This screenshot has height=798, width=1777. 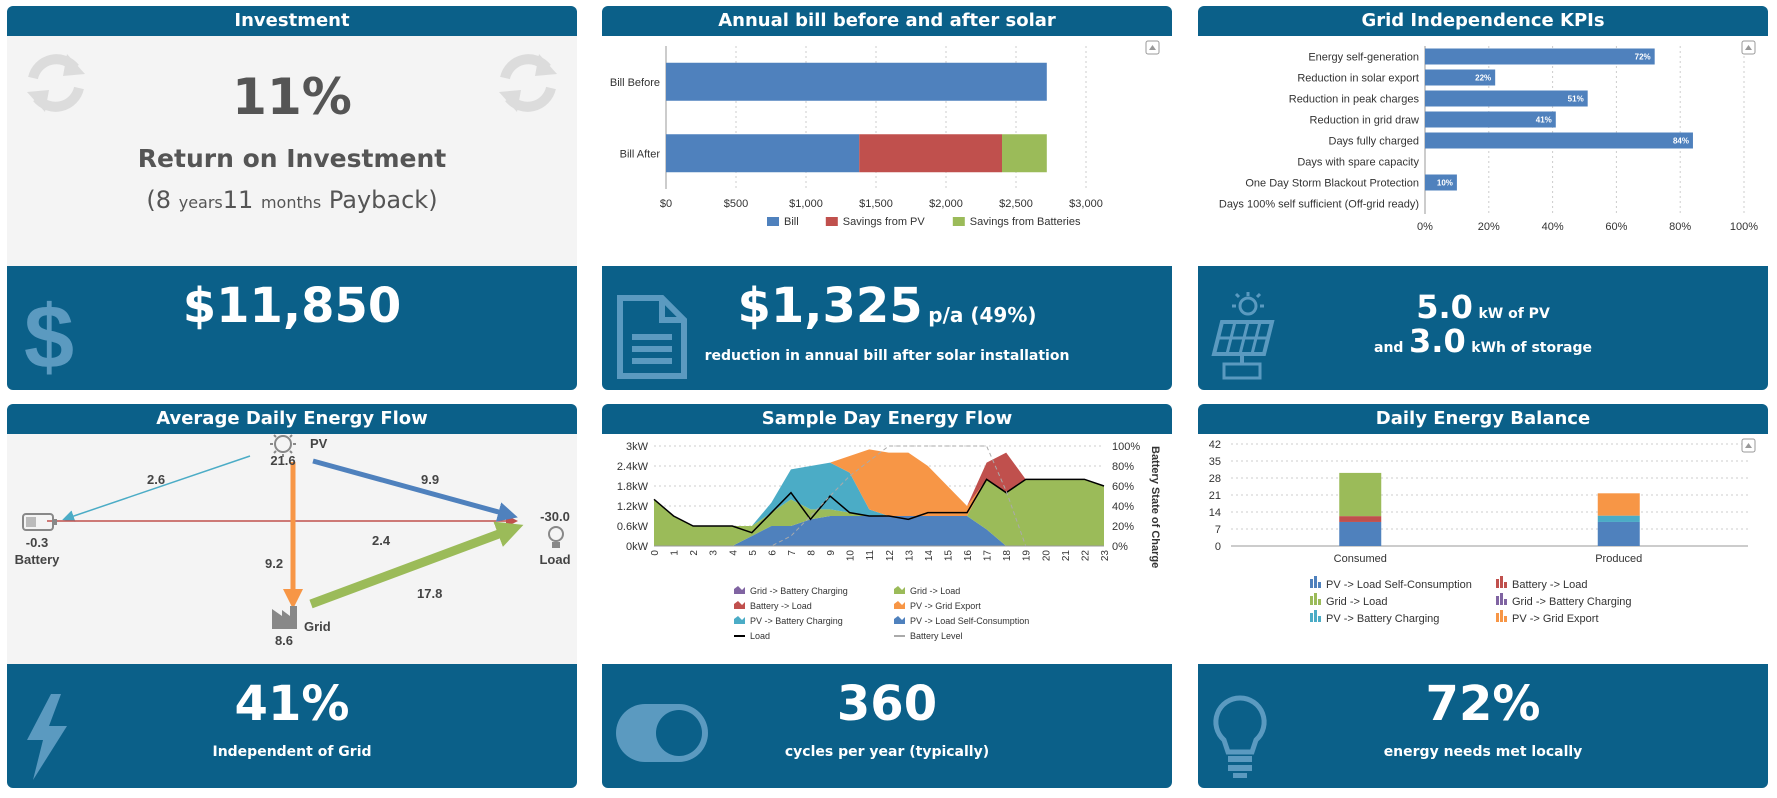 What do you see at coordinates (1681, 141) in the screenshot?
I see `kpi-value-label: 84%` at bounding box center [1681, 141].